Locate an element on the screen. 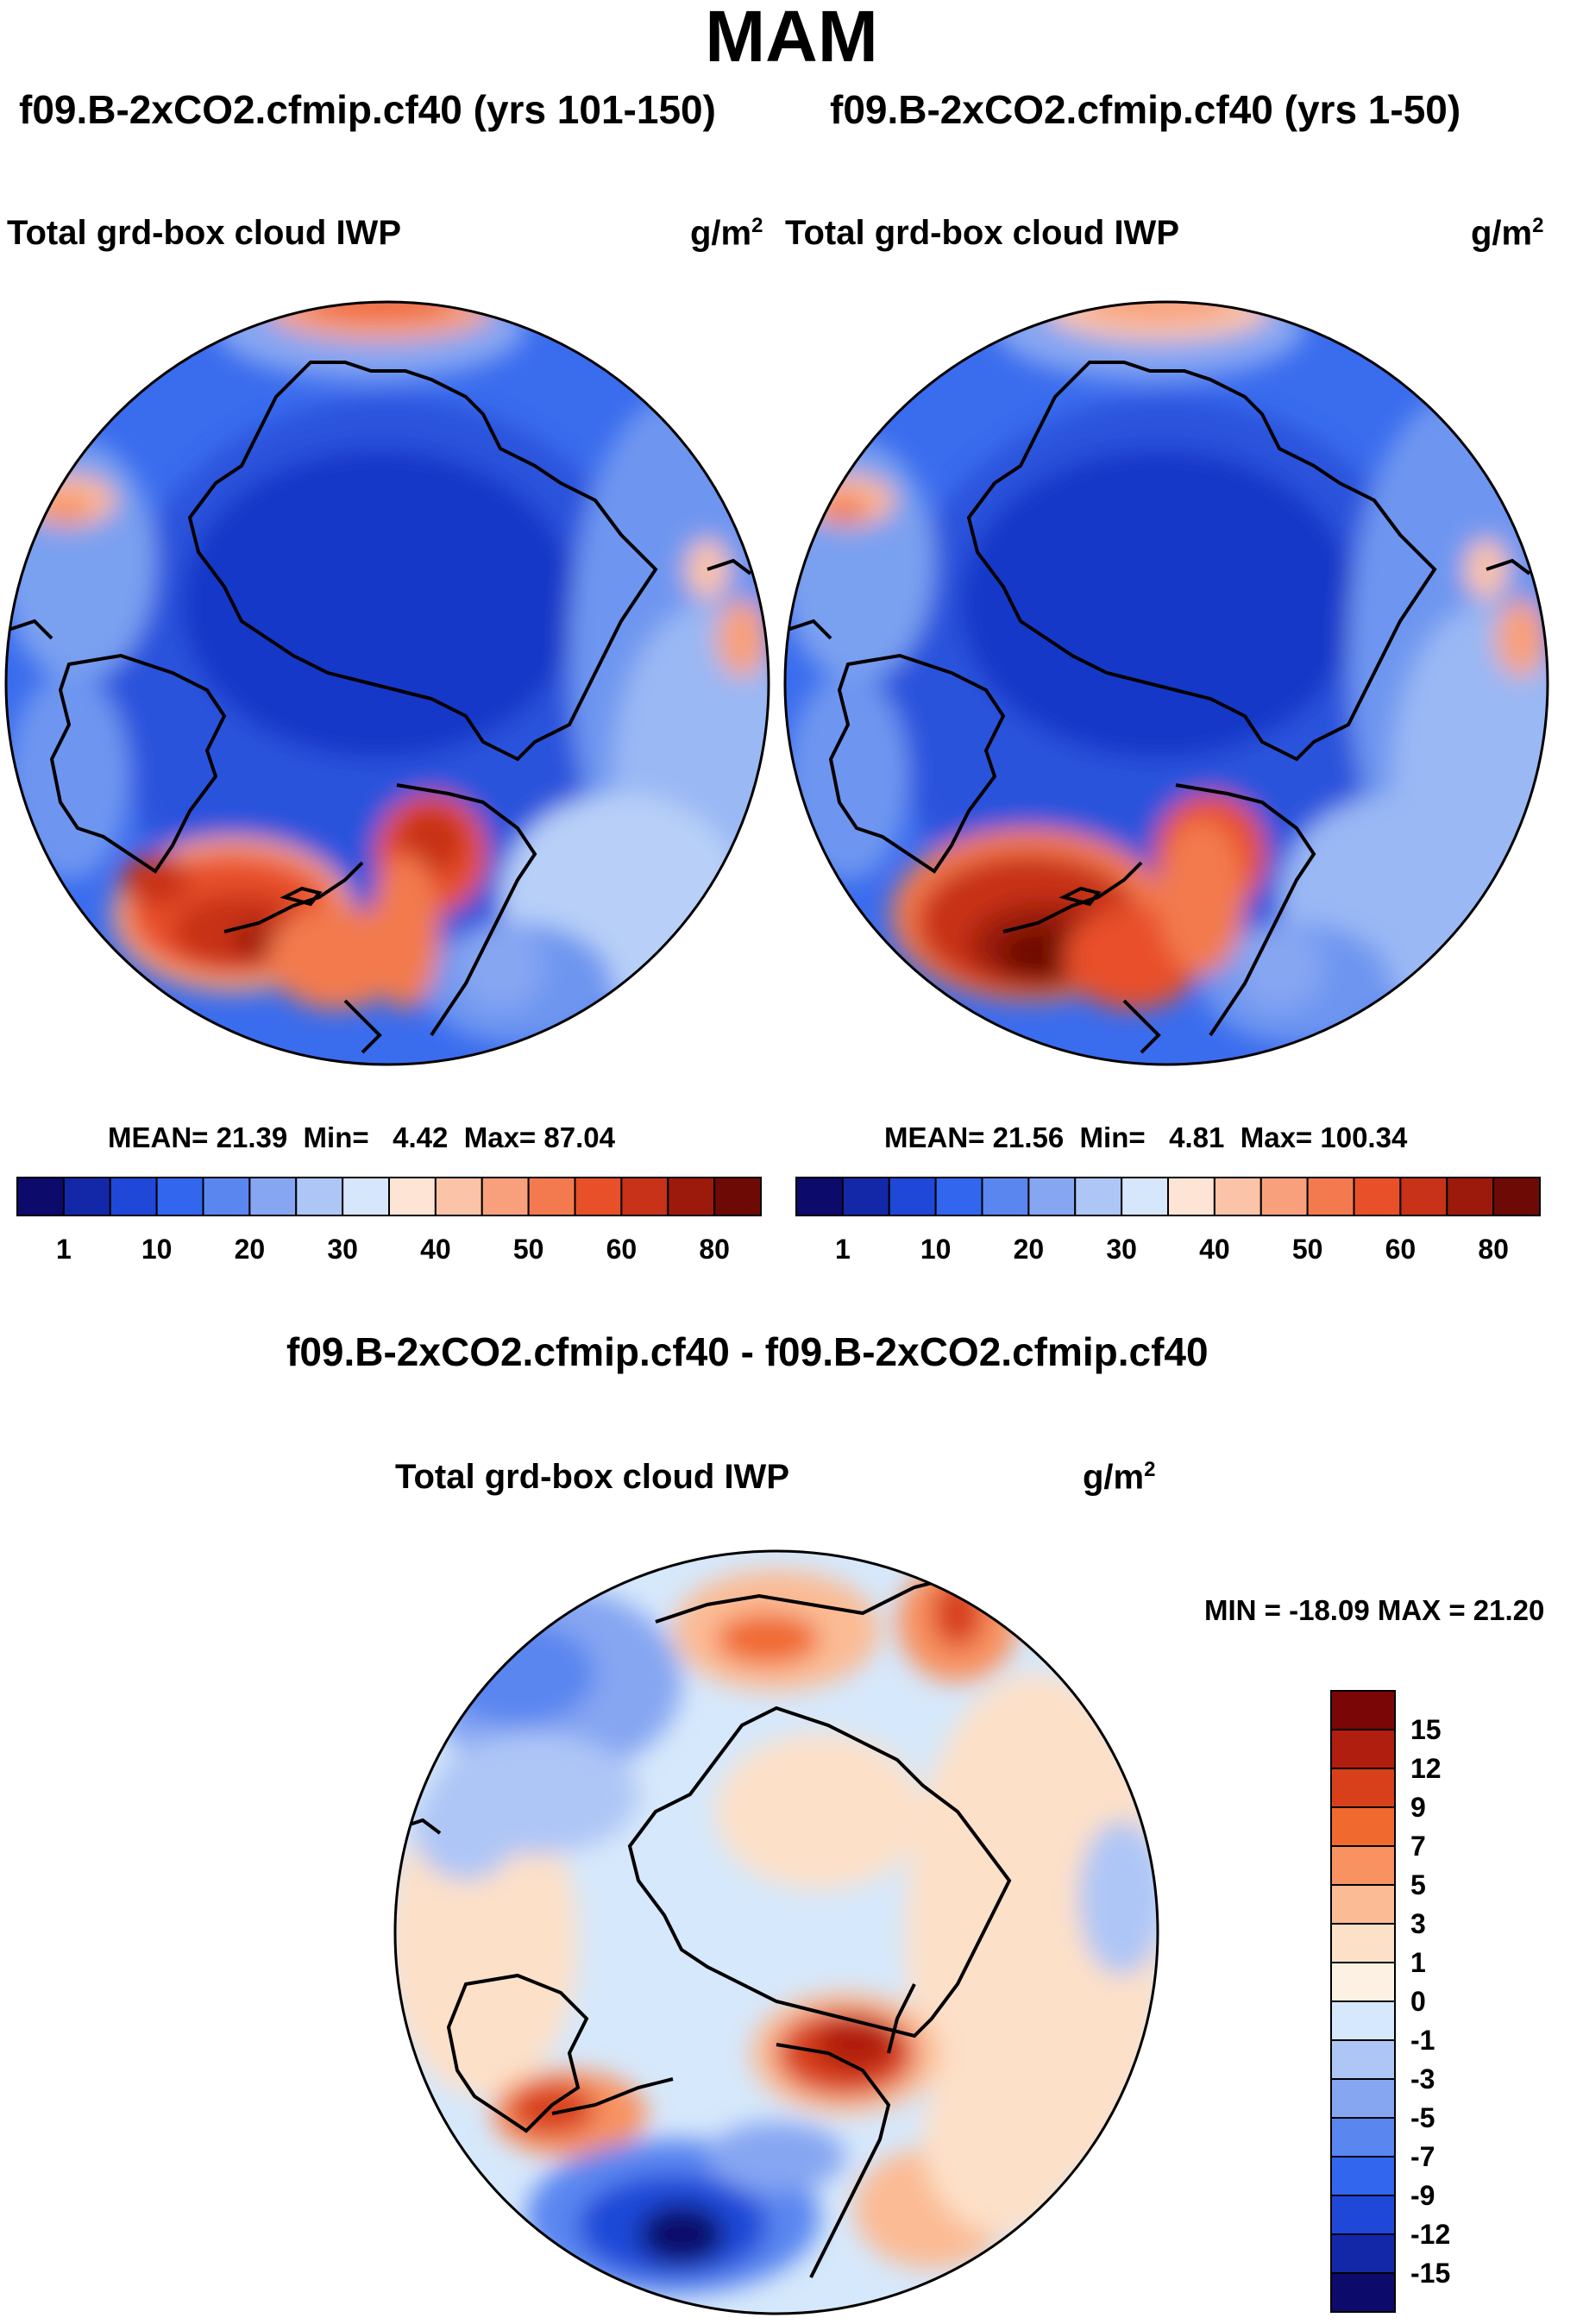 The width and height of the screenshot is (1583, 2324). panel1-colorbar-tick-label: 30 is located at coordinates (342, 1250).